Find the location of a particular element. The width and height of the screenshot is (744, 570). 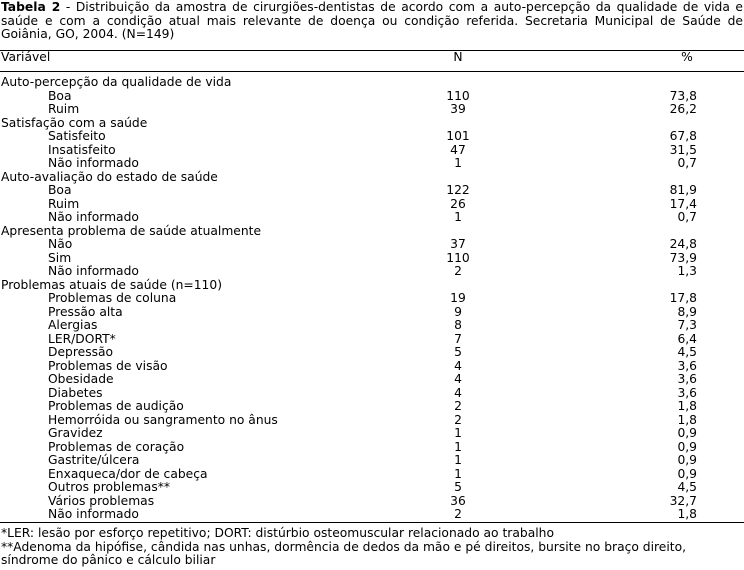

row-label: Diabetes is located at coordinates (75, 392).